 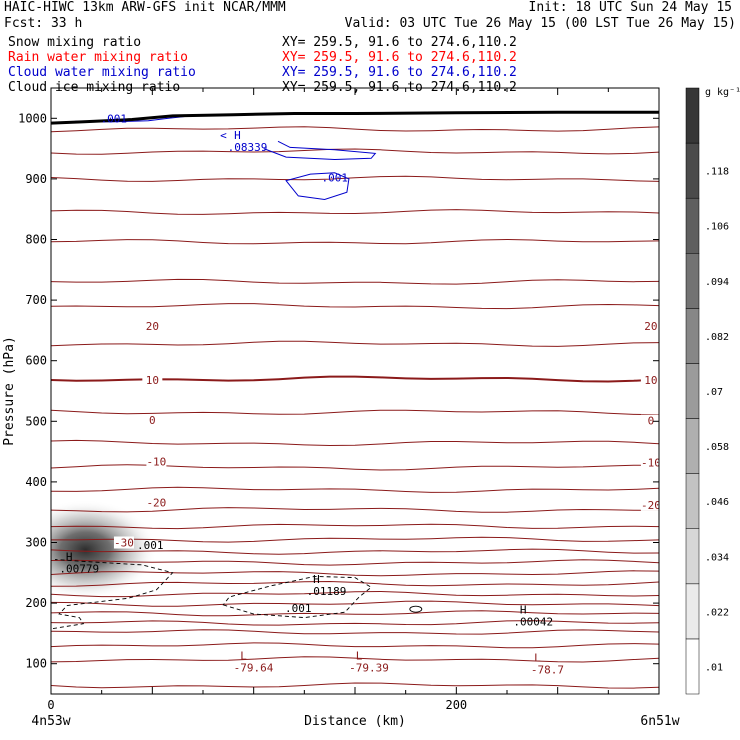 I want to click on colorbar-label: .082, so click(x=717, y=337).